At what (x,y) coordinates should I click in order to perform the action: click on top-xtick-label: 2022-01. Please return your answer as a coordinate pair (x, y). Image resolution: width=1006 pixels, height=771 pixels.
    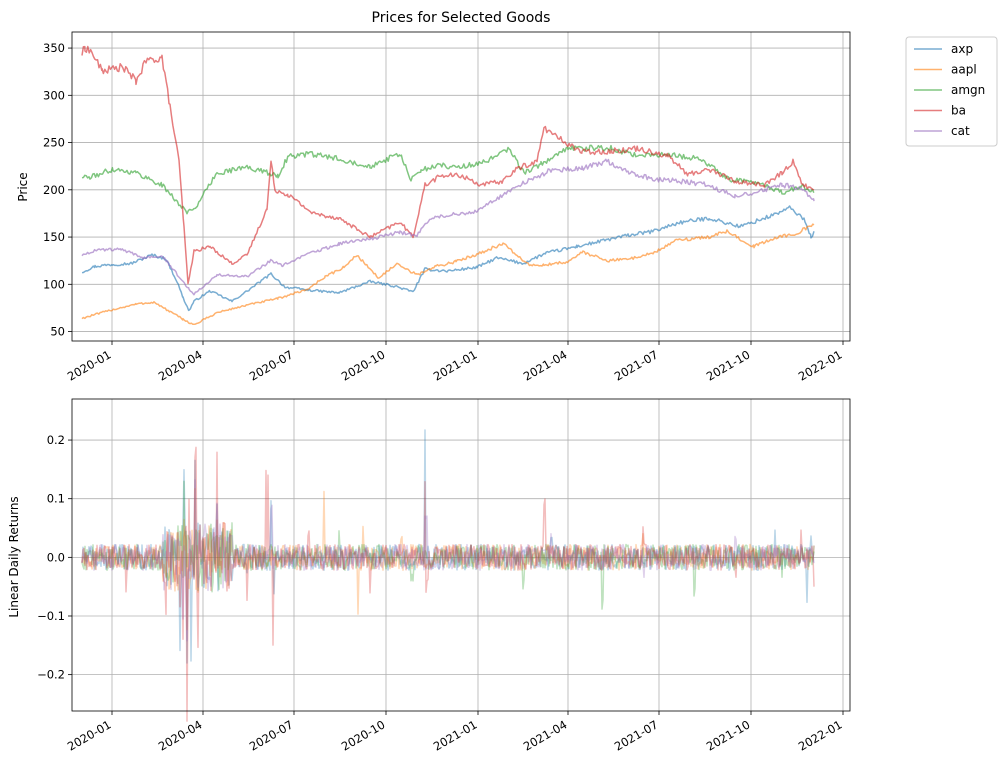
    Looking at the image, I should click on (820, 365).